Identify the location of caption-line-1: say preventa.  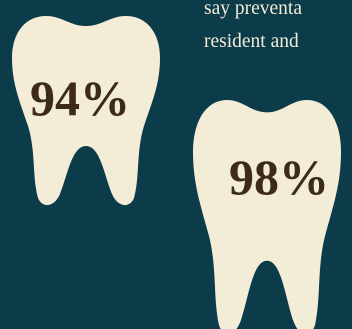
(253, 9).